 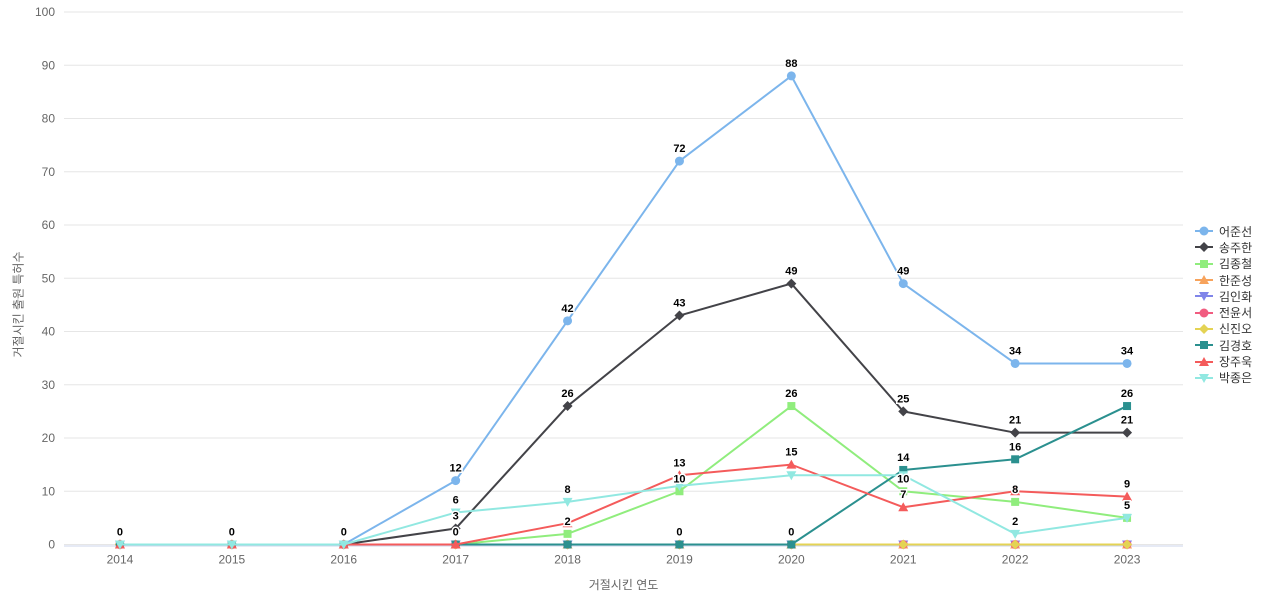 I want to click on x-tick-label: 2021, so click(x=903, y=560).